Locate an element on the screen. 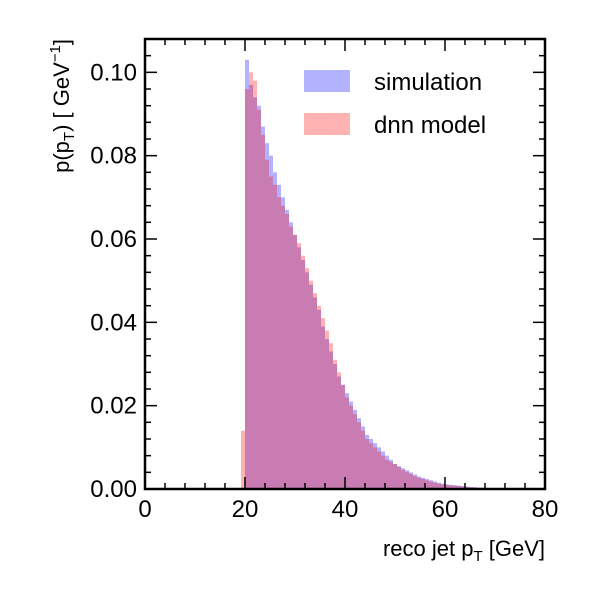 The image size is (600, 600). x-axis-label: reco jet pT [GeV] is located at coordinates (464, 550).